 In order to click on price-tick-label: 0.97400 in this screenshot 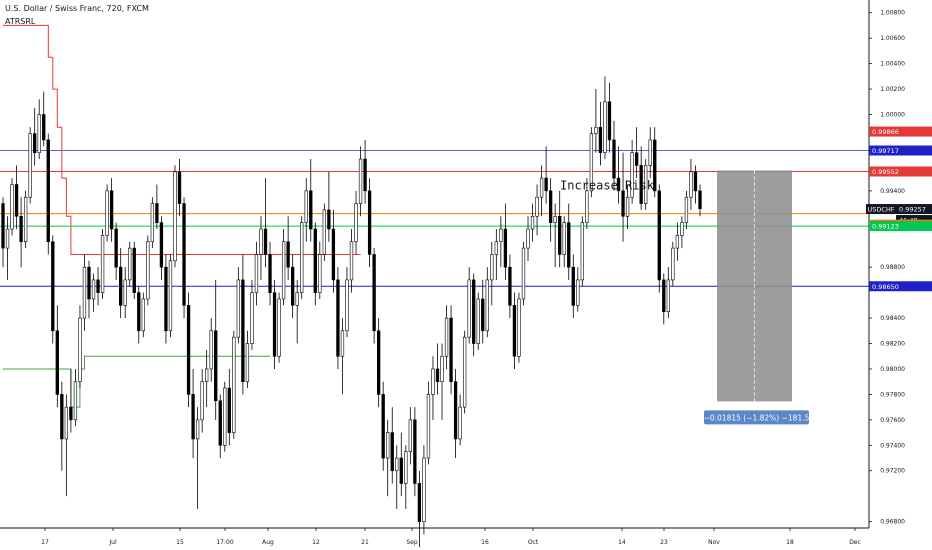, I will do `click(892, 445)`.